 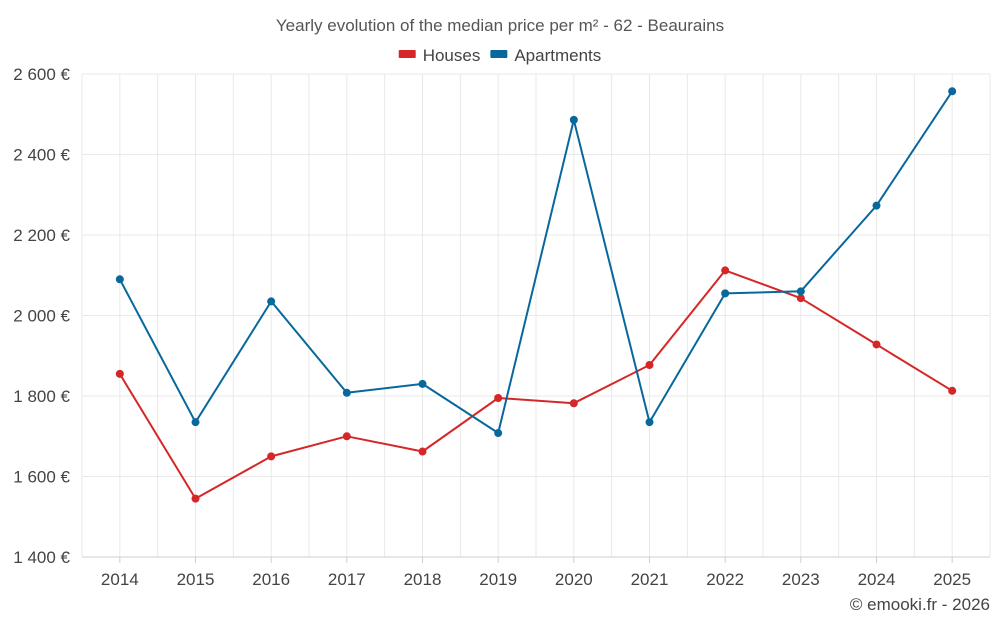 What do you see at coordinates (498, 579) in the screenshot?
I see `x-tick-label: 2019` at bounding box center [498, 579].